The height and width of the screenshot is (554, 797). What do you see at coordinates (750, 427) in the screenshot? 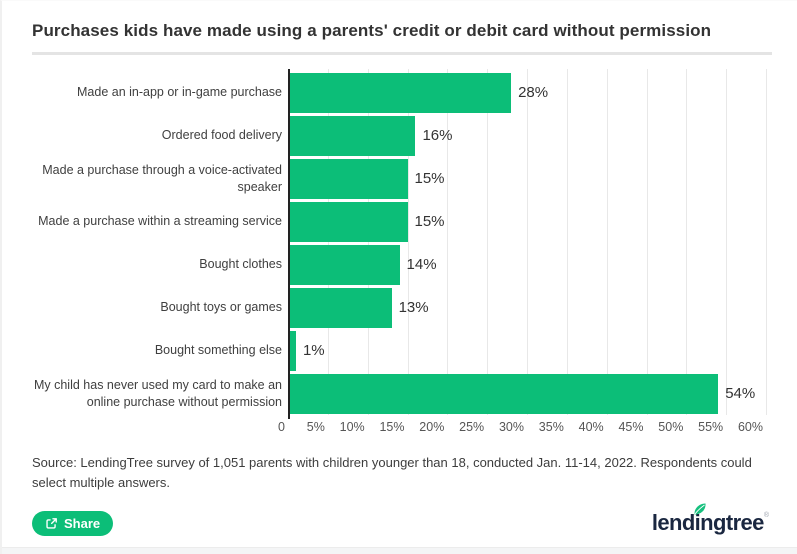
I see `x-tick-label: 60%` at bounding box center [750, 427].